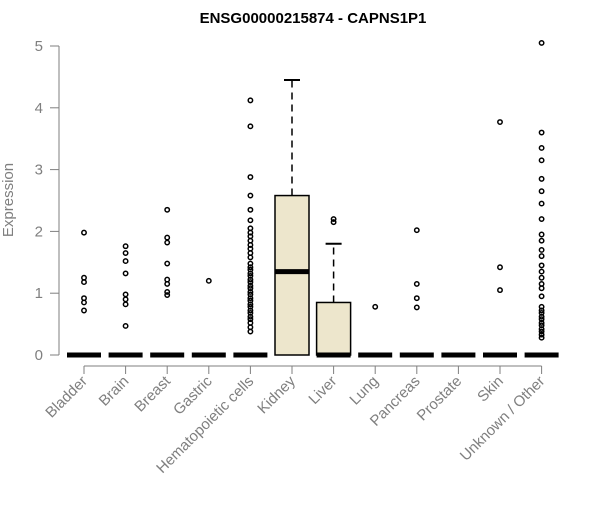 The height and width of the screenshot is (505, 600). Describe the element at coordinates (440, 399) in the screenshot. I see `x-tick-label: Prostate` at that location.